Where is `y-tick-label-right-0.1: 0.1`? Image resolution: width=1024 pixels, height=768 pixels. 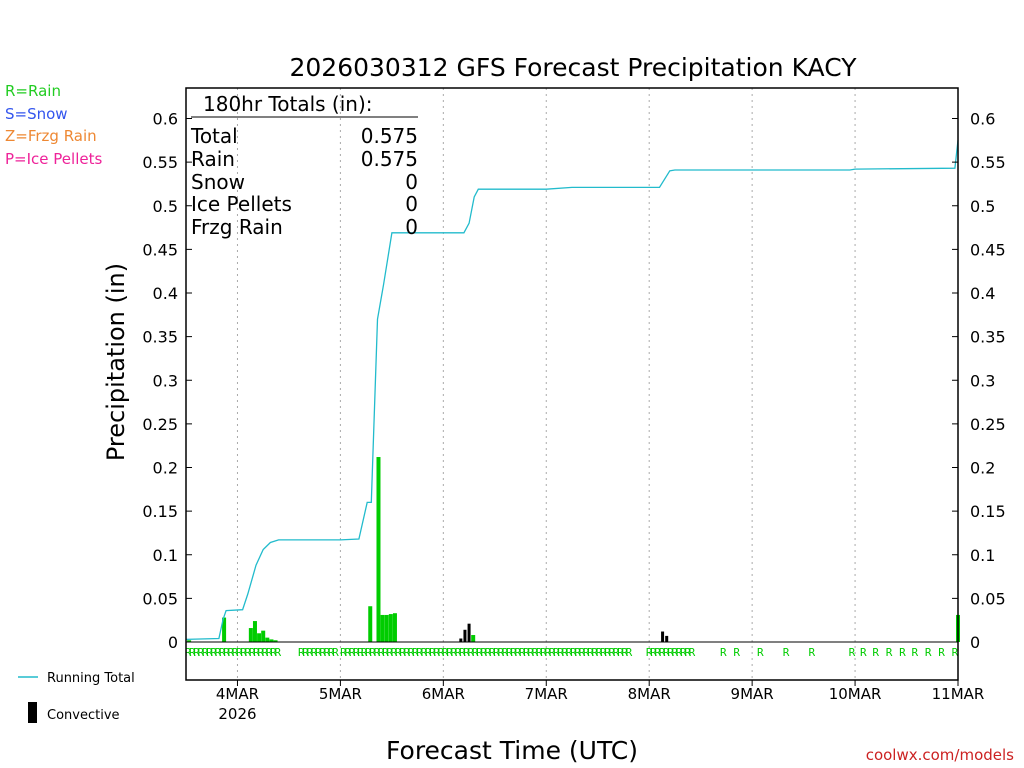 y-tick-label-right-0.1: 0.1 is located at coordinates (982, 555).